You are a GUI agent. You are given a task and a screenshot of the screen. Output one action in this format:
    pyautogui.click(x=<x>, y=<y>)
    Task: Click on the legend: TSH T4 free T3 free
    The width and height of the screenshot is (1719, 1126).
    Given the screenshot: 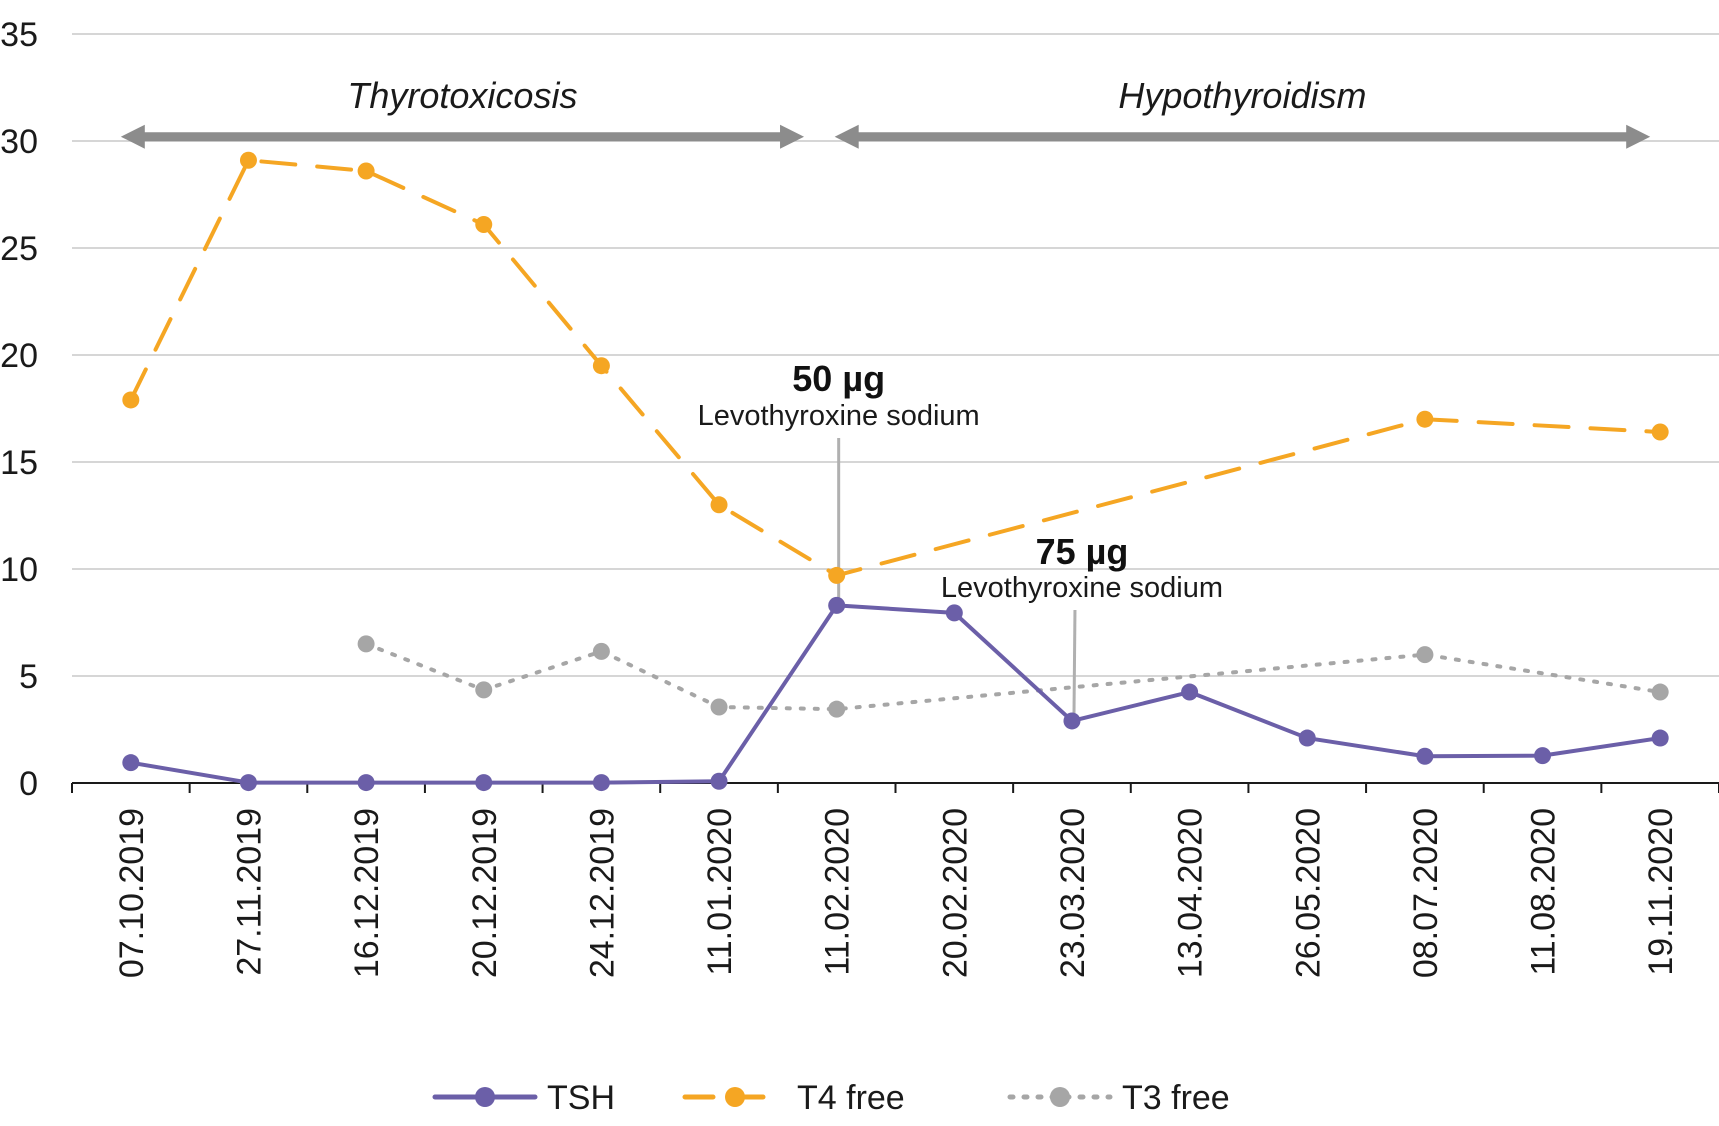 What is the action you would take?
    pyautogui.click(x=831, y=1098)
    